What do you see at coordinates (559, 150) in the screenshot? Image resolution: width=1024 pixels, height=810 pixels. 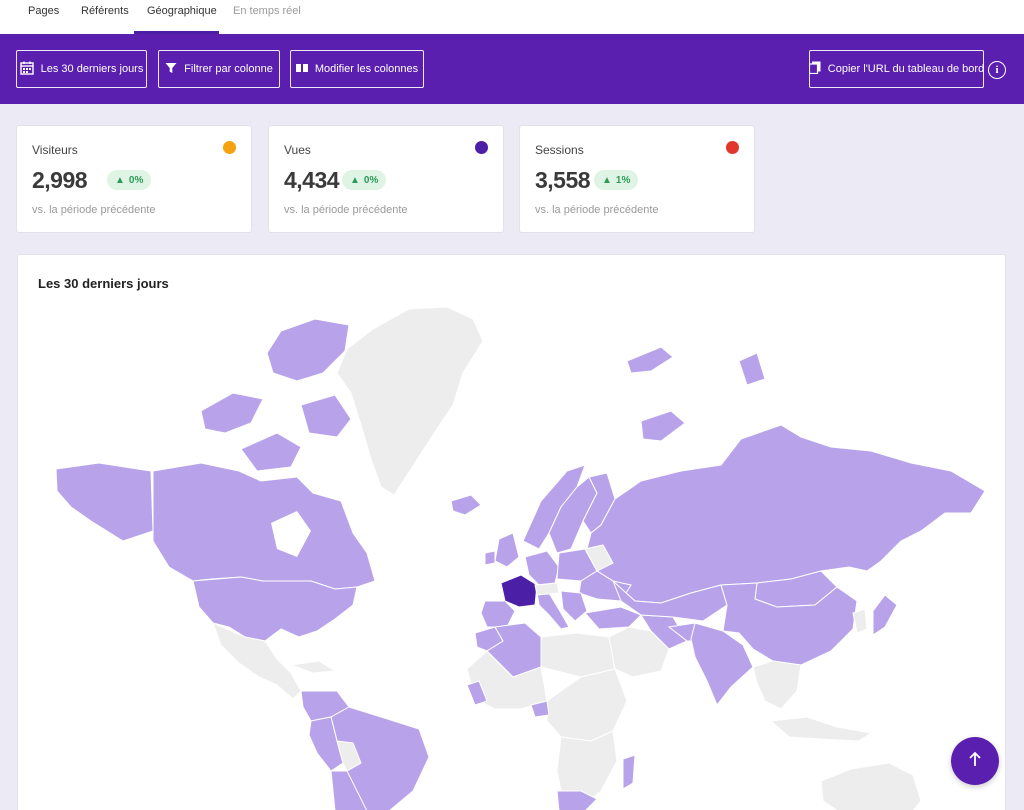 I see `stat-label: Sessions` at bounding box center [559, 150].